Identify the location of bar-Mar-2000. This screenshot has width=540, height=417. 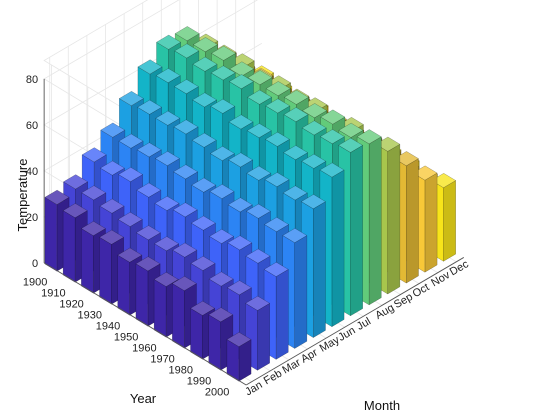
(276, 310).